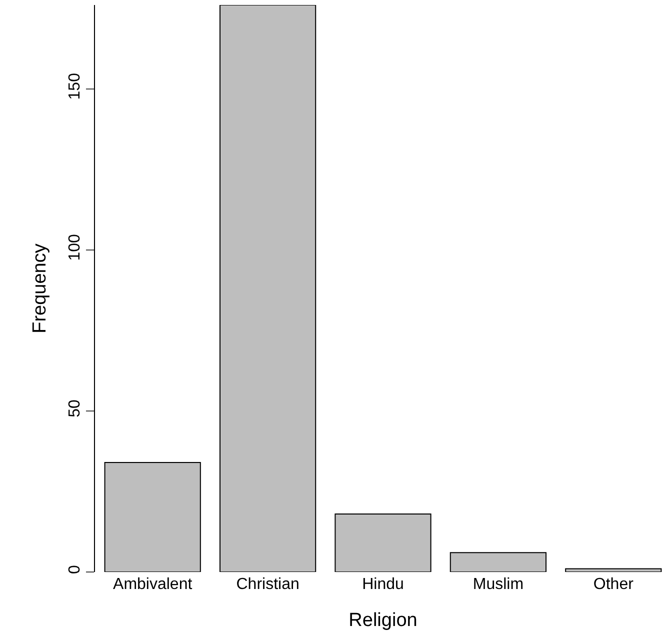 This screenshot has width=671, height=642. I want to click on y-tick-label: 50, so click(75, 409).